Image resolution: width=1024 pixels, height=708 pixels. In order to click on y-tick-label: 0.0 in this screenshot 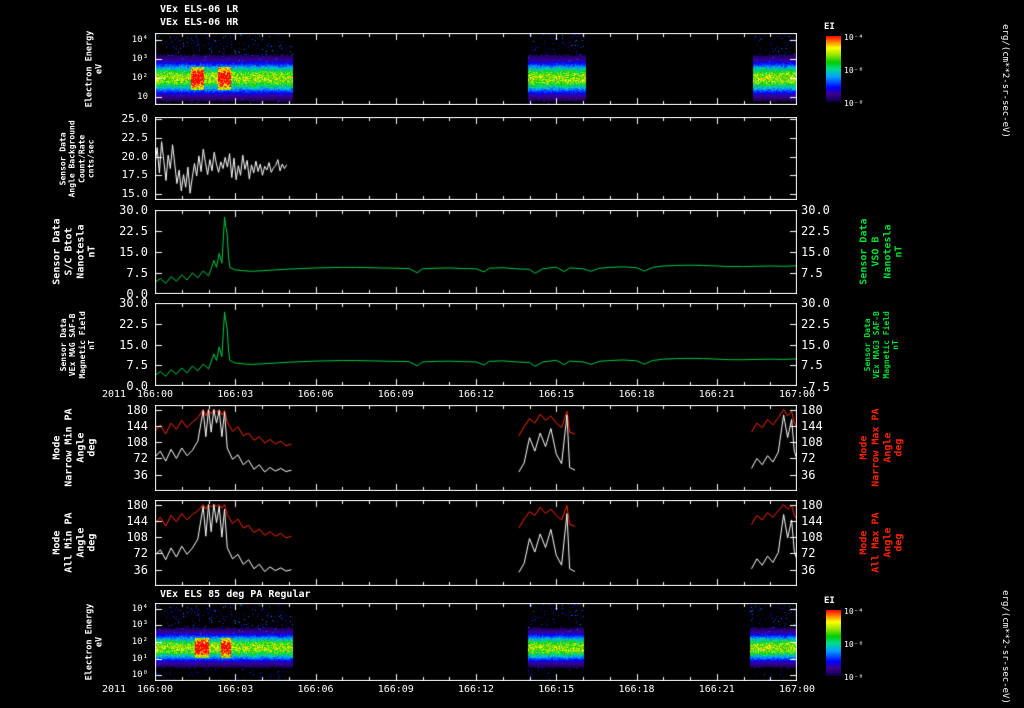, I will do `click(137, 386)`.